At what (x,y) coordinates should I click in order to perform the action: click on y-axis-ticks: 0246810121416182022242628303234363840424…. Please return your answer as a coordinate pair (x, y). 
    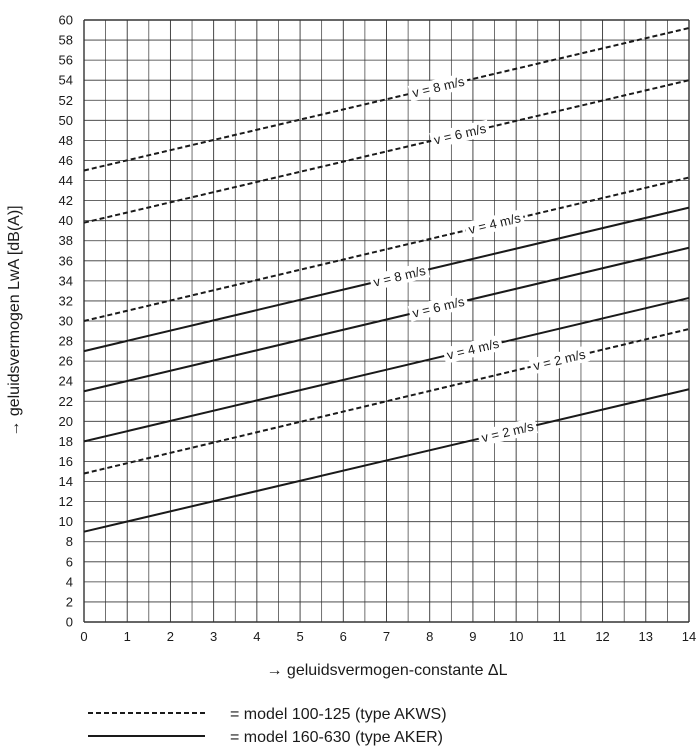
    Looking at the image, I should click on (66, 321).